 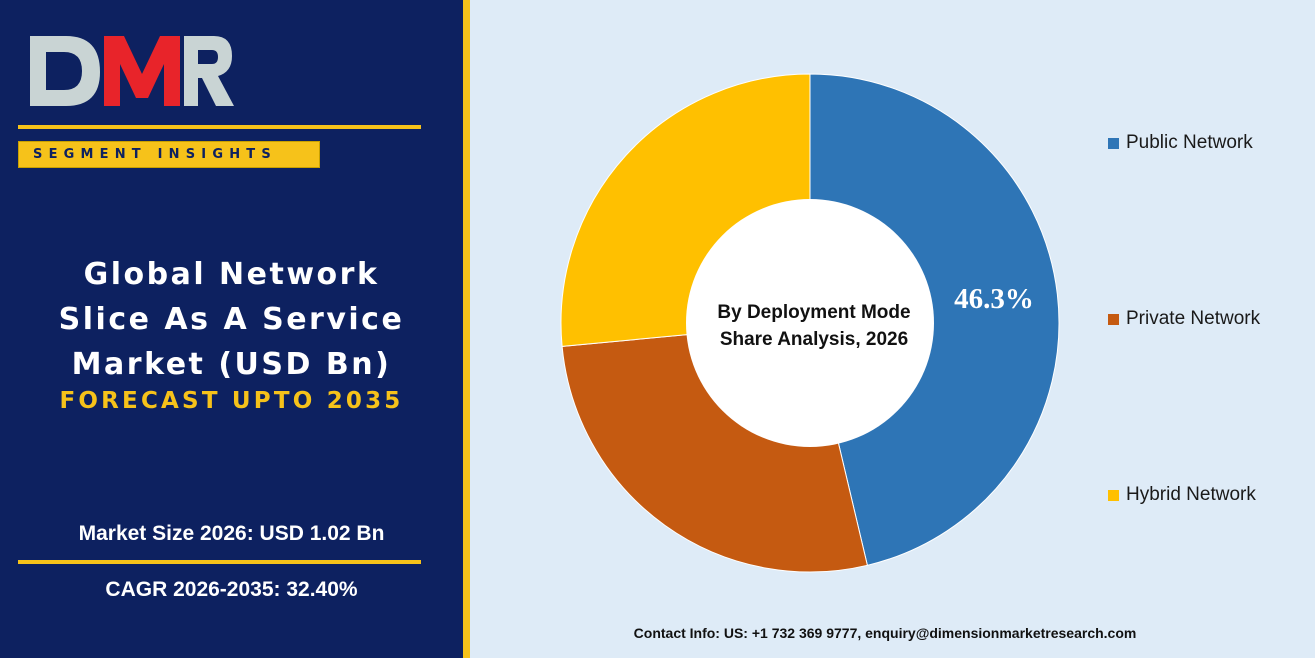 I want to click on data-label-public-network: 46.3%, so click(x=994, y=299).